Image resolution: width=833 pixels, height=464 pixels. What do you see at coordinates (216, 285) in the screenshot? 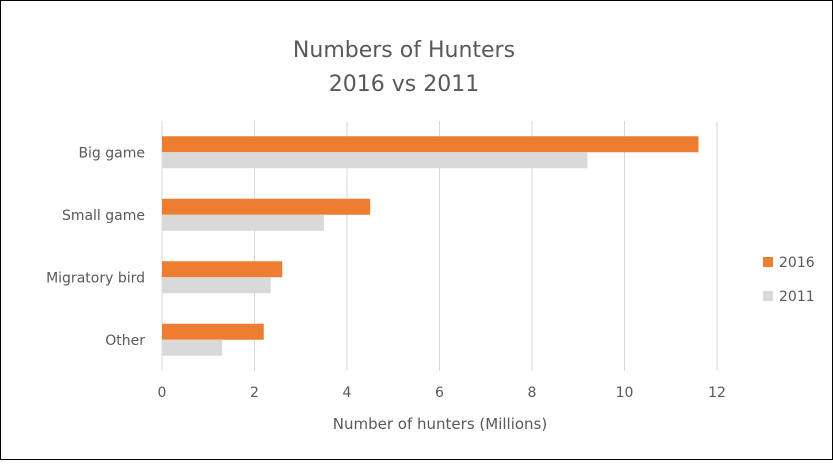
I see `bar-2011-migratory-bird` at bounding box center [216, 285].